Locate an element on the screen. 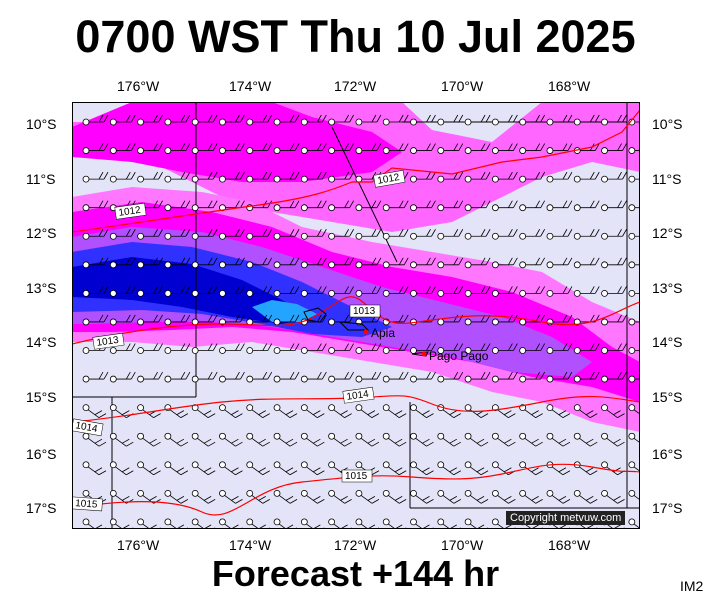  lat-label-left-14s: 14°S is located at coordinates (41, 342).